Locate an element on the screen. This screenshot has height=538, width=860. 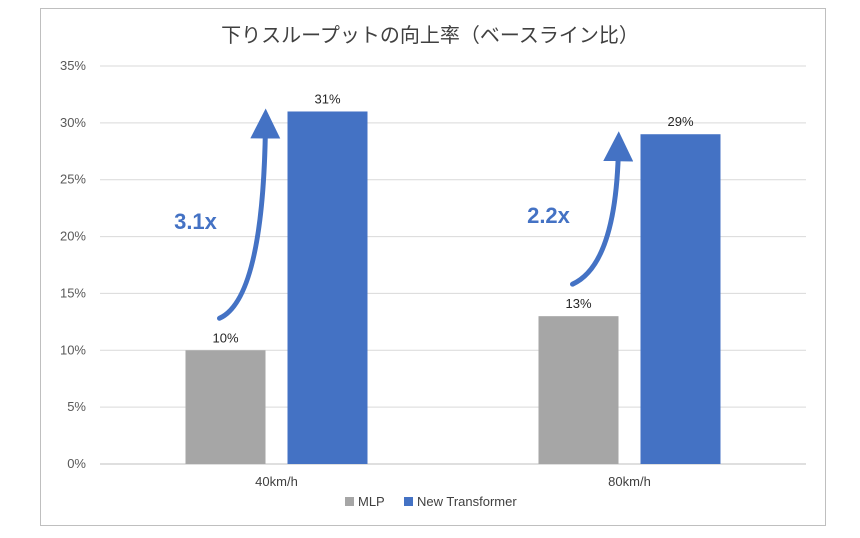
data-label: 13% is located at coordinates (578, 303).